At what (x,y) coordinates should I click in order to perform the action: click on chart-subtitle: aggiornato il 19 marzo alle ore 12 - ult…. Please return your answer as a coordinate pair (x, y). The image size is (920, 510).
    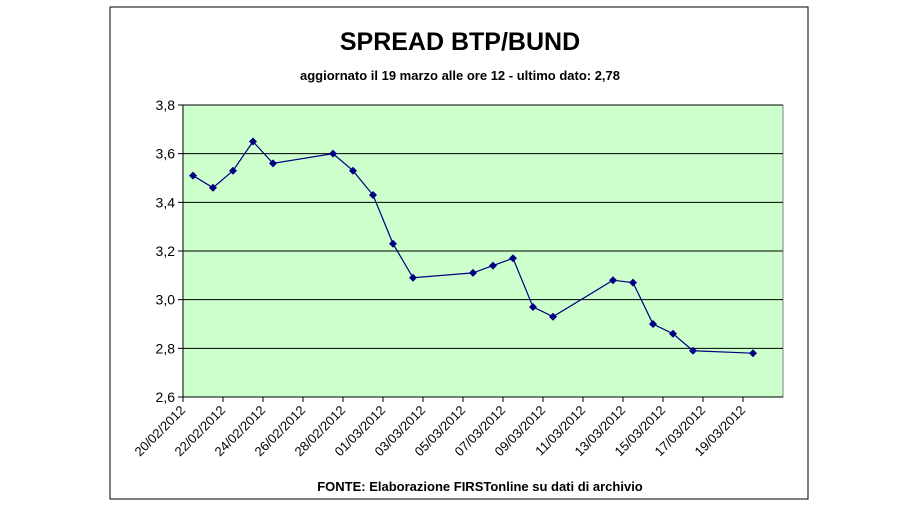
    Looking at the image, I should click on (460, 75).